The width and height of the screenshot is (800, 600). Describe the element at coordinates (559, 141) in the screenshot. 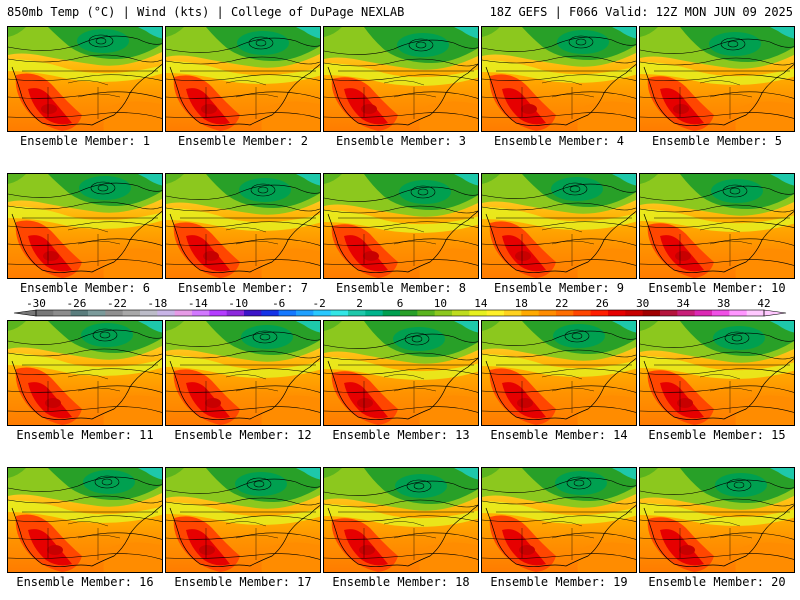

I see `ensemble-member-caption: Ensemble Member: 4` at that location.